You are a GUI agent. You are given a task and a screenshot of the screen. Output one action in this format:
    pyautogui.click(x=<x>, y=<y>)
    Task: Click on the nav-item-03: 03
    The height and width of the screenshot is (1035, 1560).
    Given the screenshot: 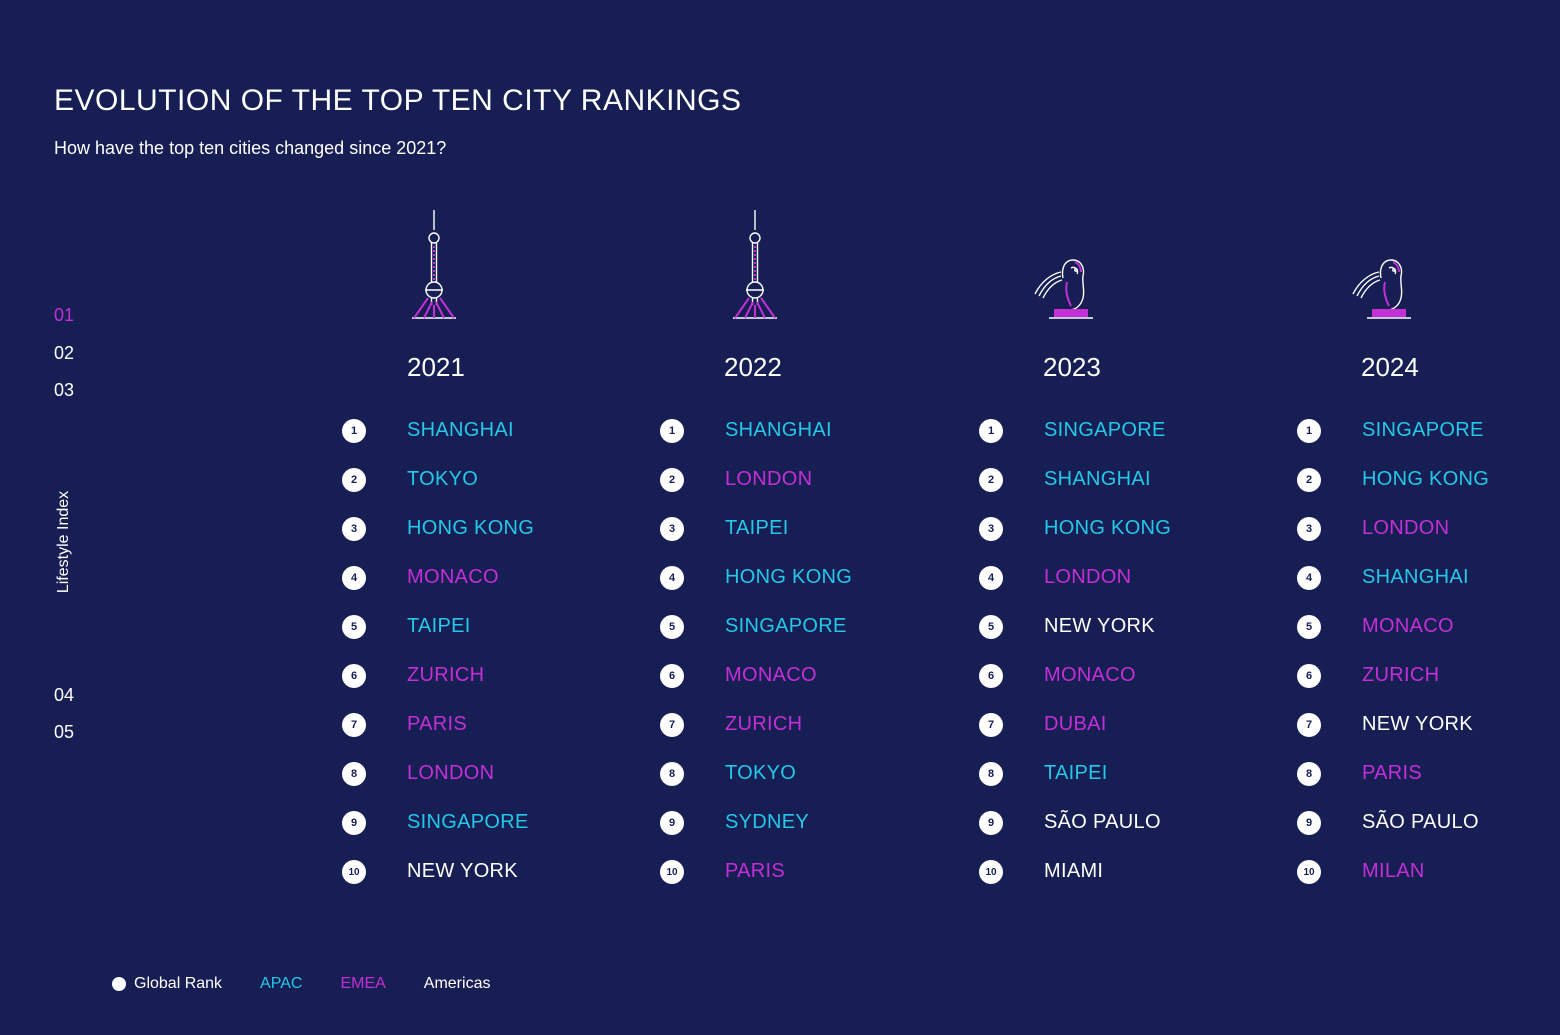 What is the action you would take?
    pyautogui.click(x=64, y=390)
    